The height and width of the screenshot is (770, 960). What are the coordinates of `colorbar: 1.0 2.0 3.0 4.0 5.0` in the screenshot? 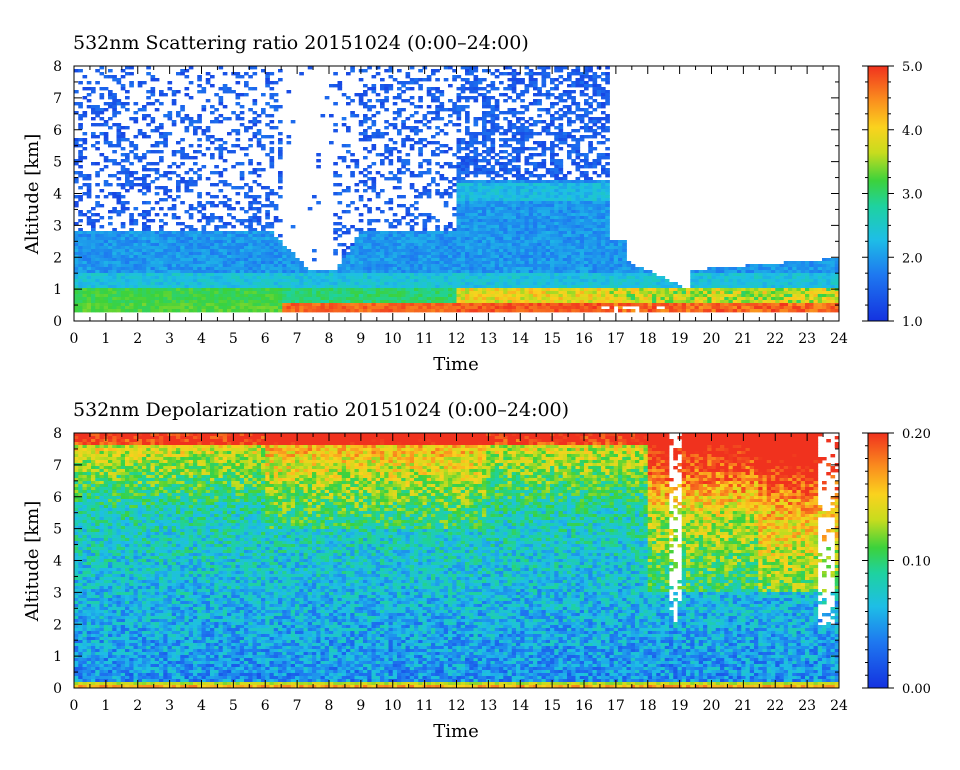 It's located at (892, 195).